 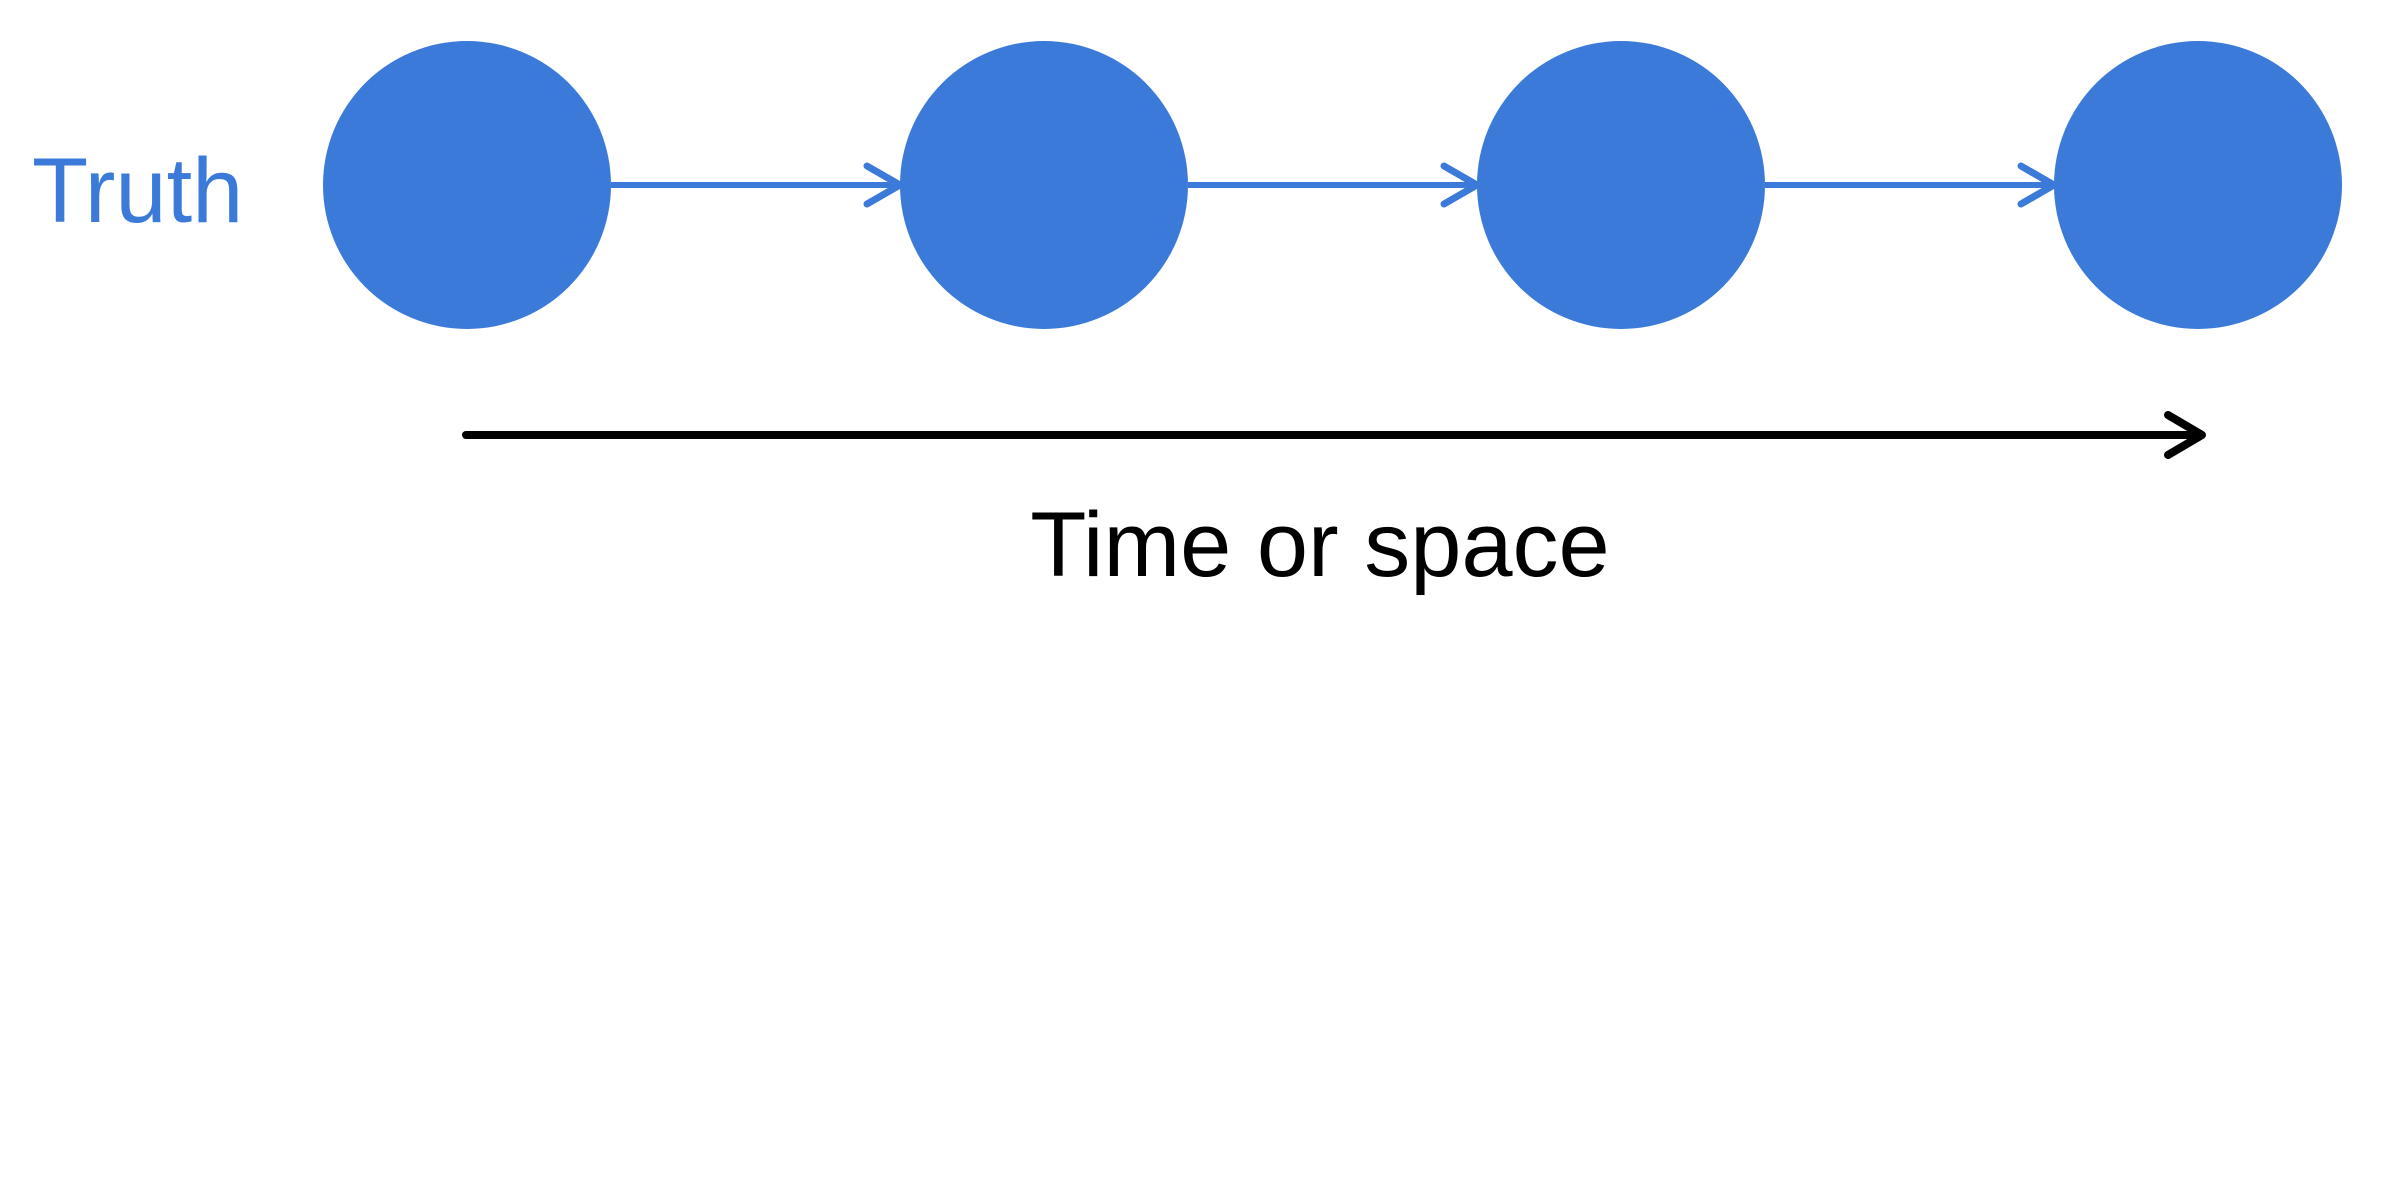 I want to click on row-label-truth: Truth, so click(x=137, y=191).